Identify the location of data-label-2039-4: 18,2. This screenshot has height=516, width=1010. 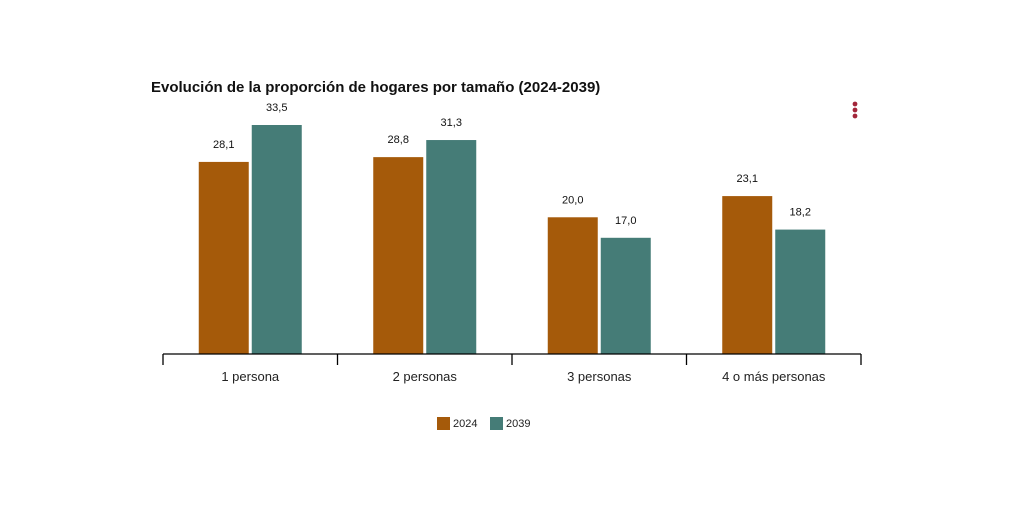
(800, 213).